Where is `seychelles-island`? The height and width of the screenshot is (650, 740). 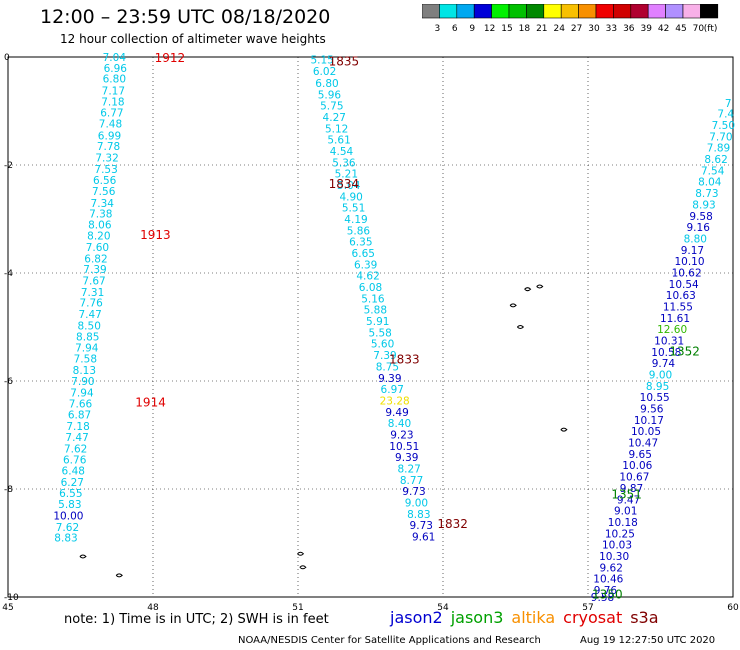
seychelles-island is located at coordinates (520, 327).